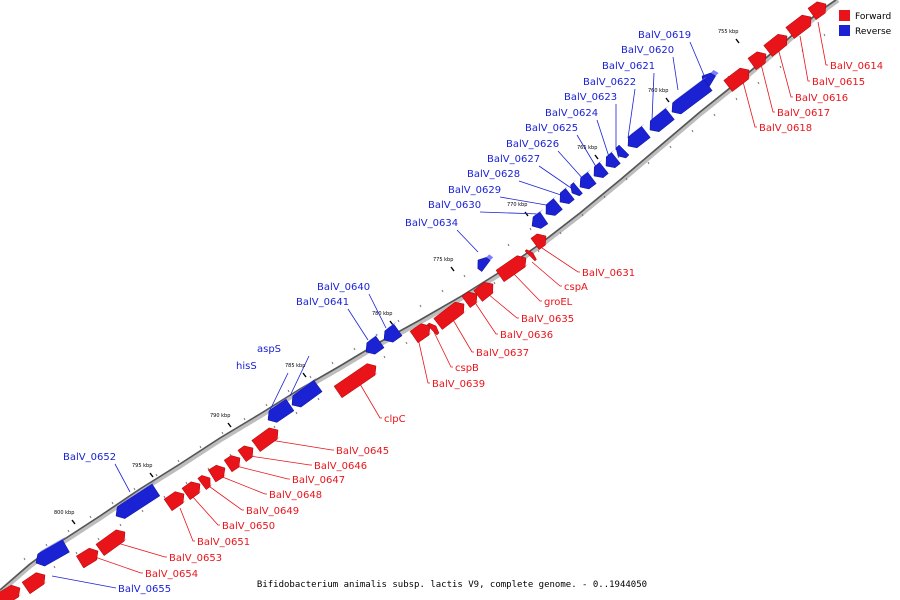  Describe the element at coordinates (281, 409) in the screenshot. I see `gene-hisS` at that location.